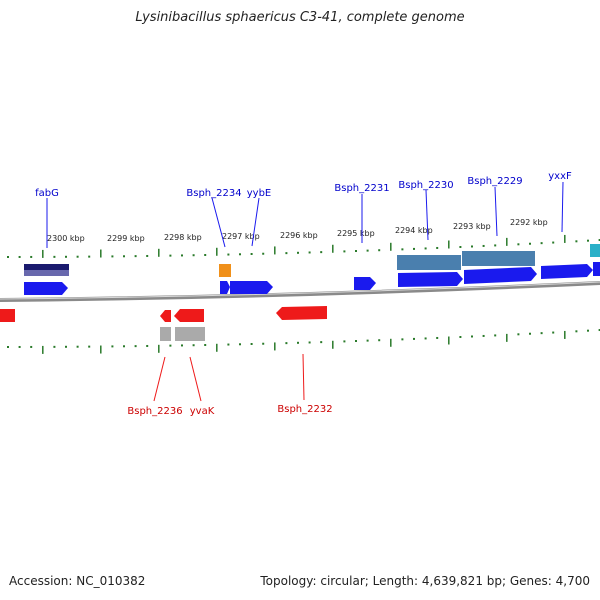  What do you see at coordinates (361, 188) in the screenshot?
I see `gene-label-bsph-2231: Bsph_2231` at bounding box center [361, 188].